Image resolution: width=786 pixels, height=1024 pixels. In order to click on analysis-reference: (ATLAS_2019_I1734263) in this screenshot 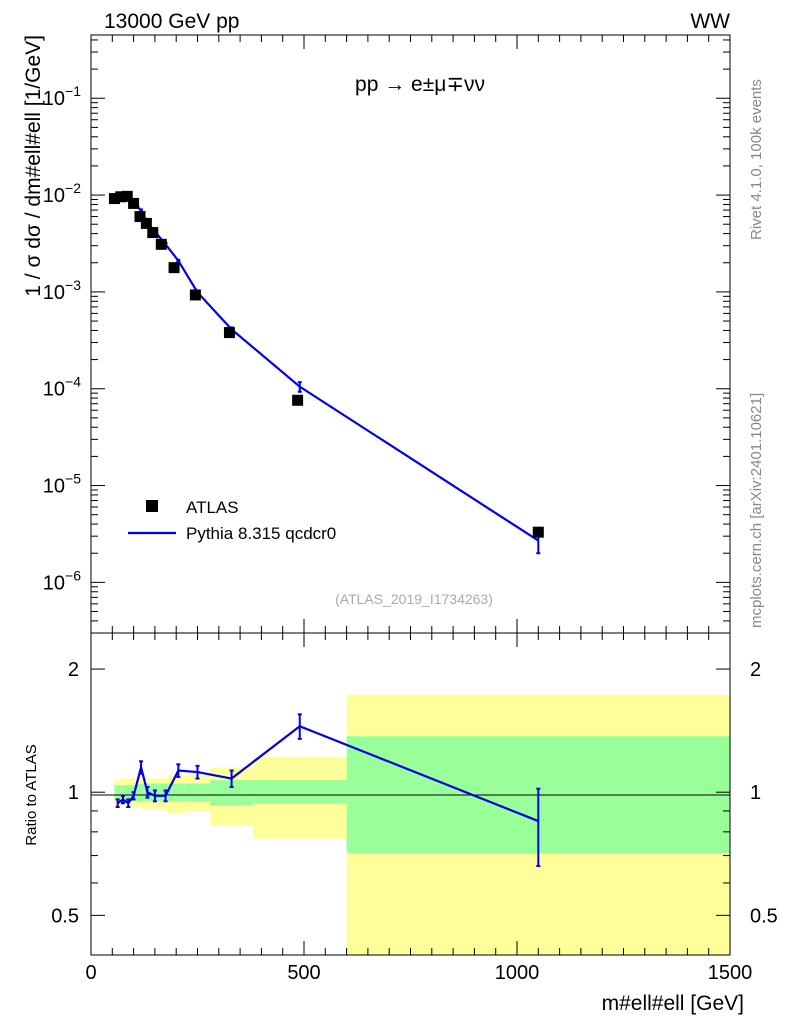, I will do `click(414, 599)`.